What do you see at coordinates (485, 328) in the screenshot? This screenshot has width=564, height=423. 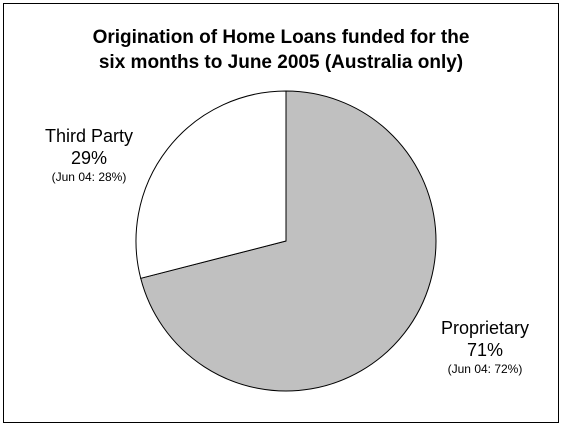 I see `slice-name-proprietary: Proprietary` at bounding box center [485, 328].